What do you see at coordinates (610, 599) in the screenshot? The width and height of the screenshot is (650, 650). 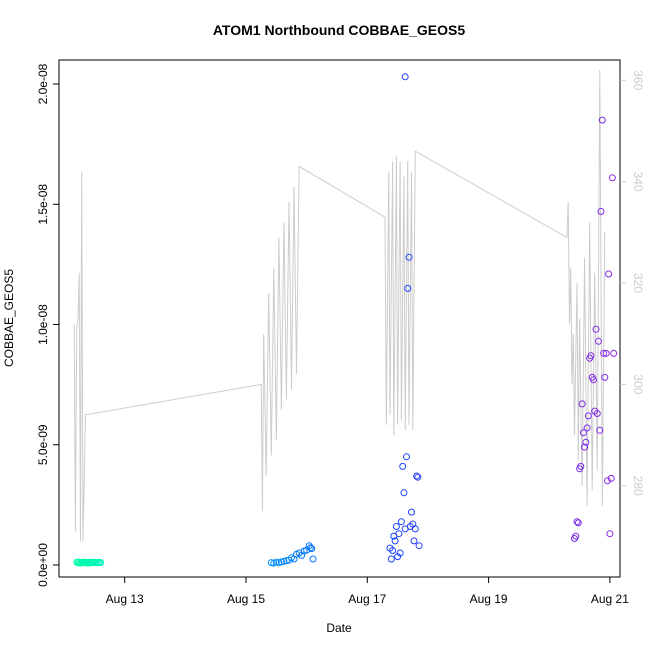 I see `x-tick-label: Aug 21` at bounding box center [610, 599].